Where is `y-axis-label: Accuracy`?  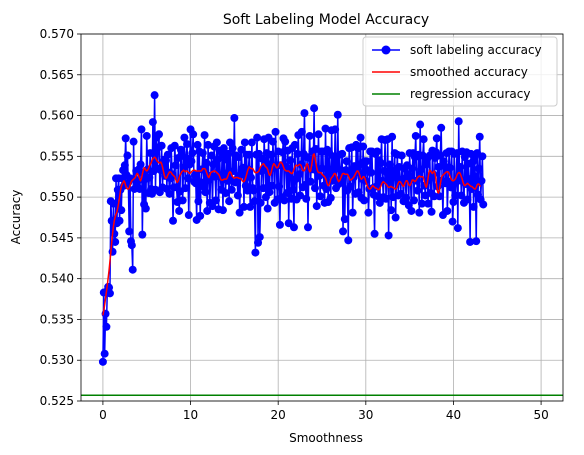
y-axis-label: Accuracy is located at coordinates (16, 217).